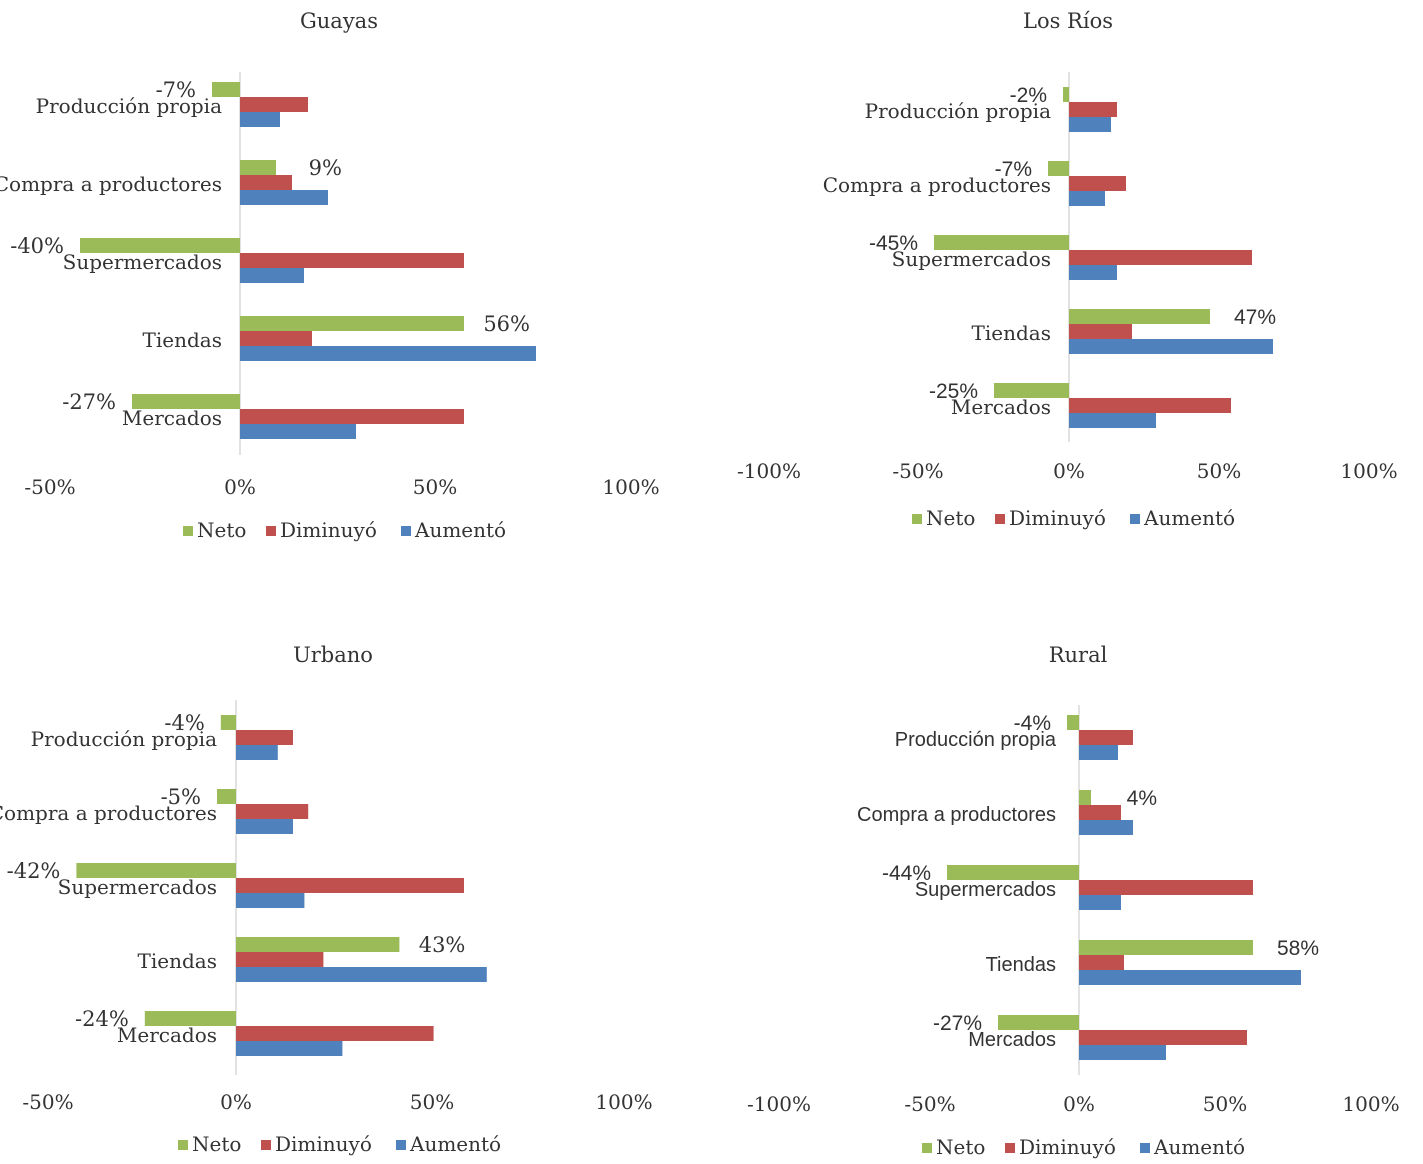 This screenshot has width=1423, height=1164. What do you see at coordinates (893, 243) in the screenshot?
I see `data-label: -45%` at bounding box center [893, 243].